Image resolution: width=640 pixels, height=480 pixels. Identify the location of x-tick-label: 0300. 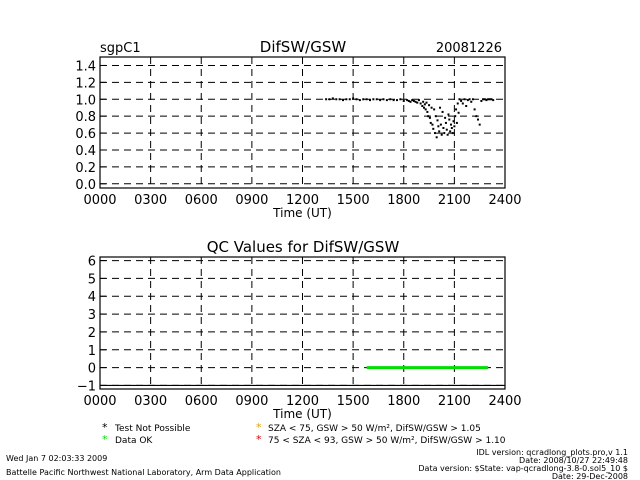
(150, 200).